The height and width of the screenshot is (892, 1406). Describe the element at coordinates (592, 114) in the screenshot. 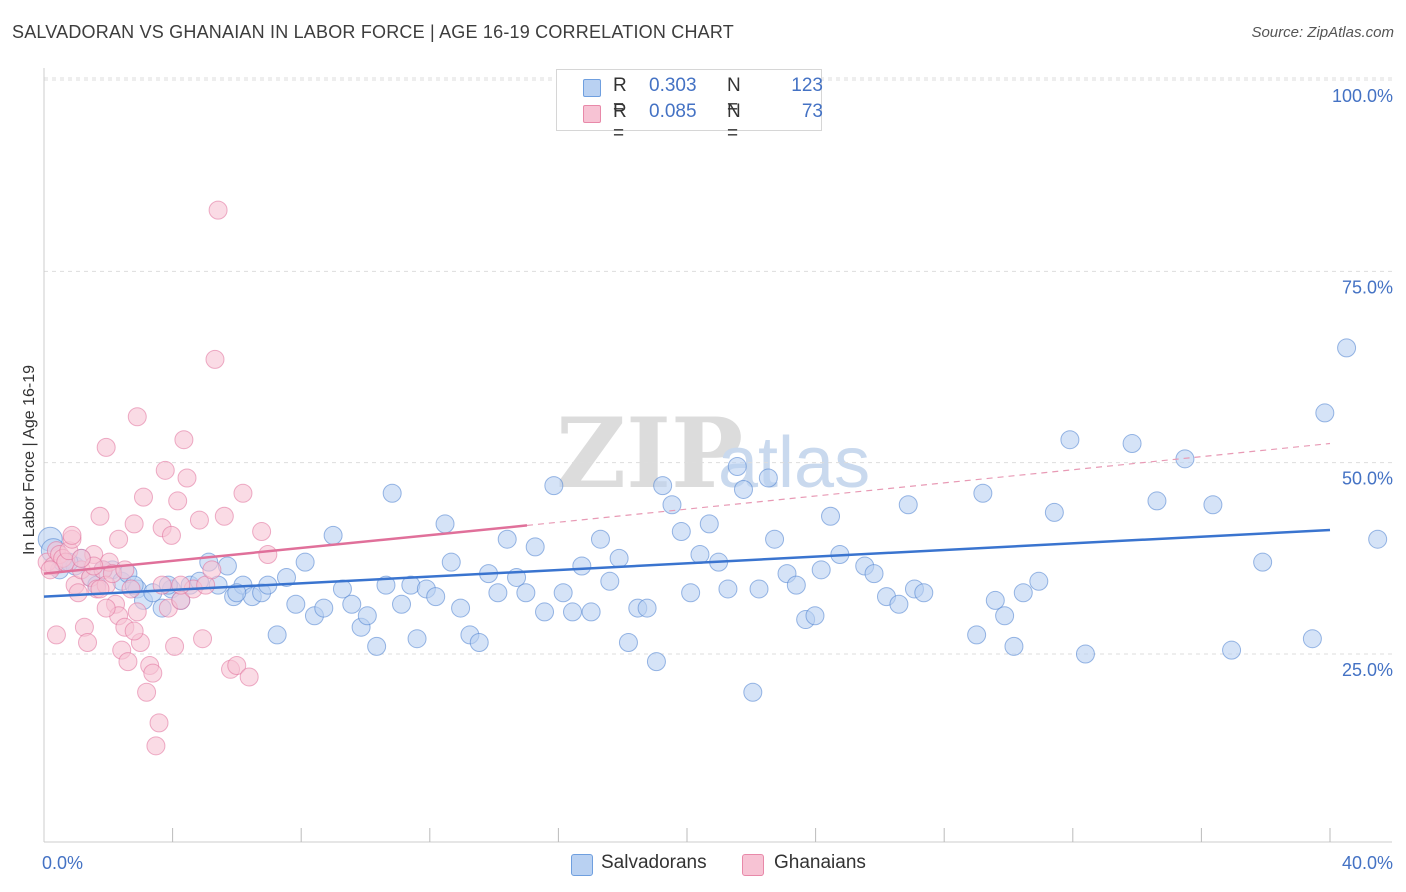

I see `legend-swatch-ghanaians` at that location.